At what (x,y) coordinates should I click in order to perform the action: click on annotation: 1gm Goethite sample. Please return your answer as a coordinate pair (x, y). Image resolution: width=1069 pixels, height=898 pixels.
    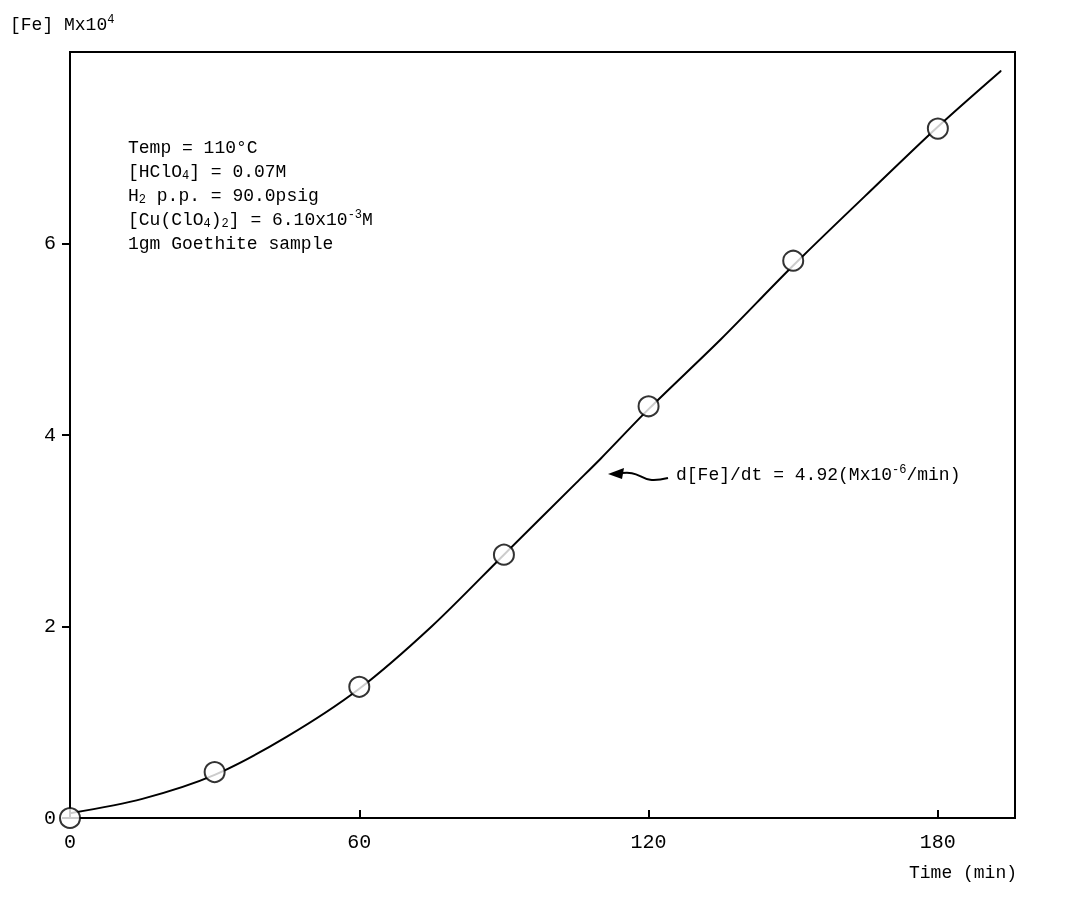
    Looking at the image, I should click on (231, 244).